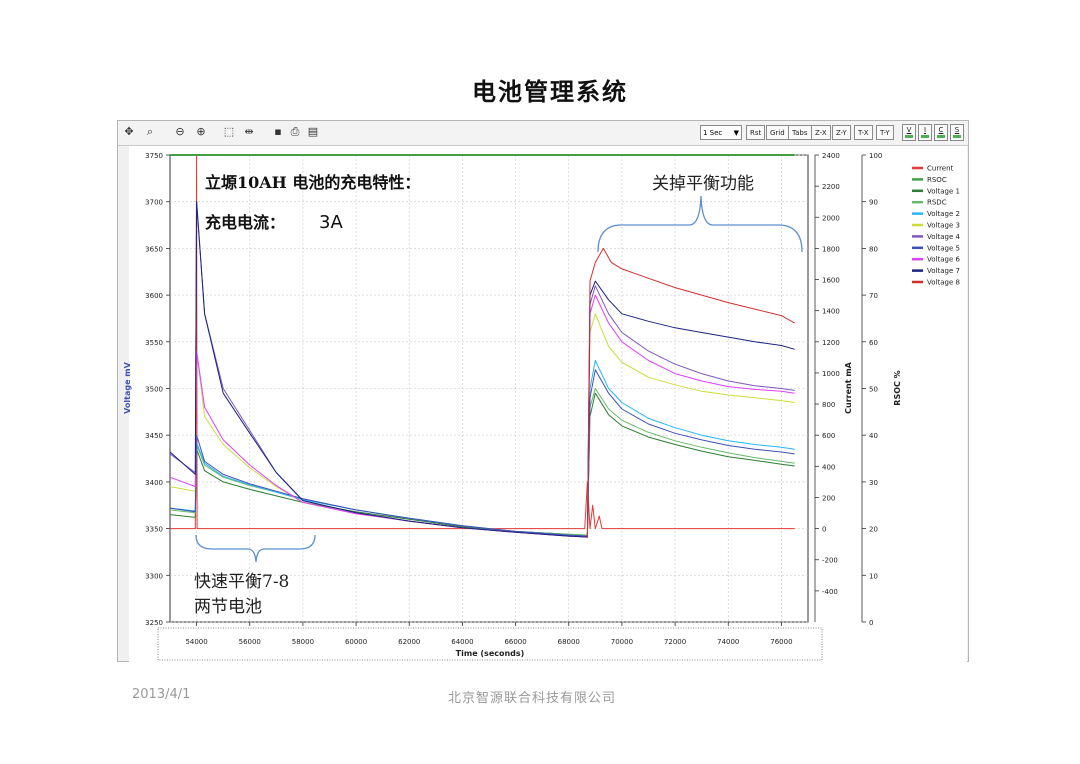 The height and width of the screenshot is (764, 1080). Describe the element at coordinates (462, 642) in the screenshot. I see `x-tick-label: 64000` at that location.